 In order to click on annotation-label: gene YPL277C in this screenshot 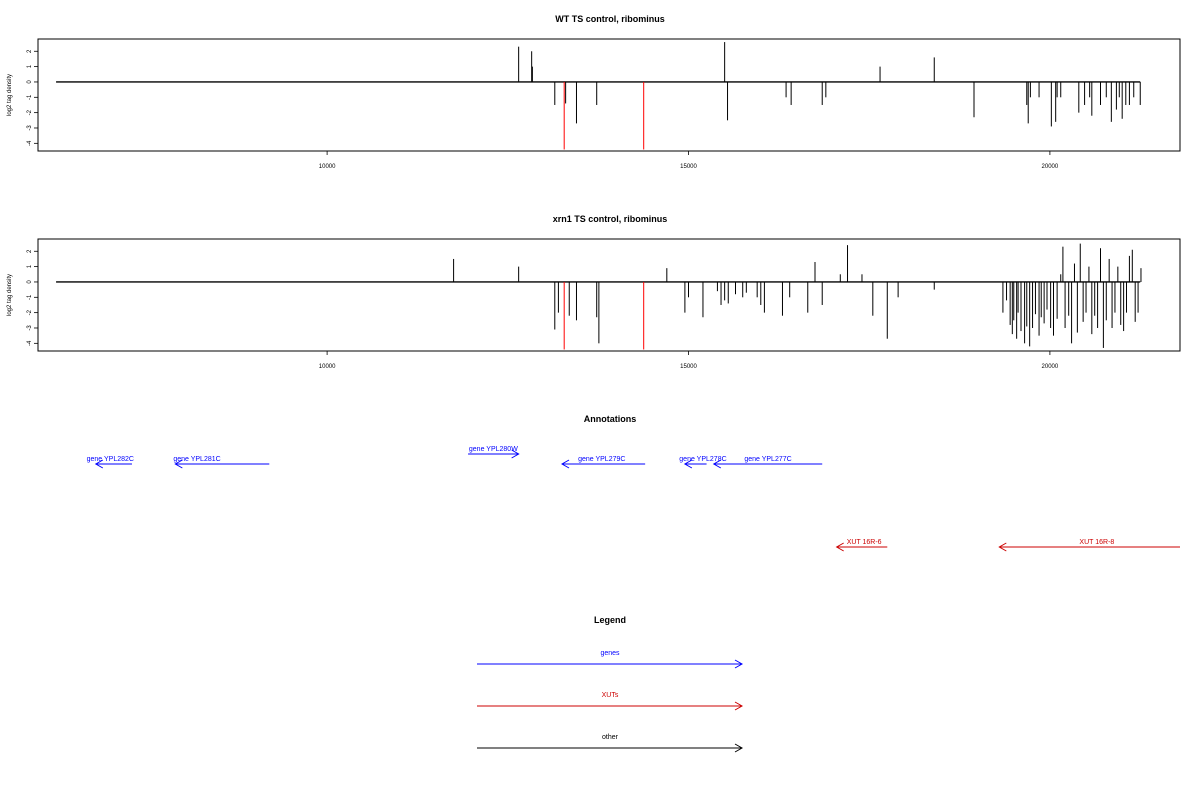, I will do `click(767, 459)`.